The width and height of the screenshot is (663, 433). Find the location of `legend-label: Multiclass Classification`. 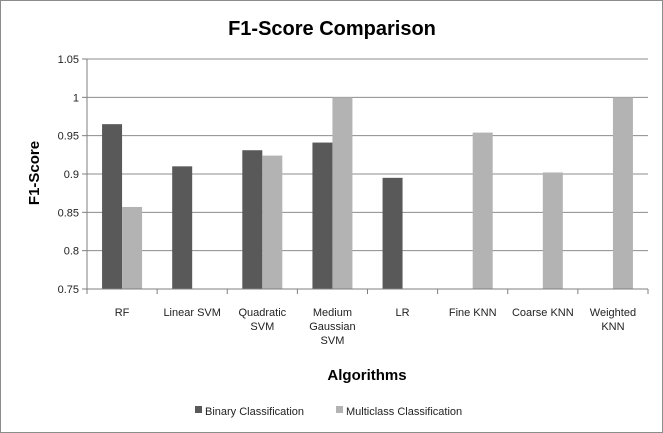

legend-label: Multiclass Classification is located at coordinates (404, 412).